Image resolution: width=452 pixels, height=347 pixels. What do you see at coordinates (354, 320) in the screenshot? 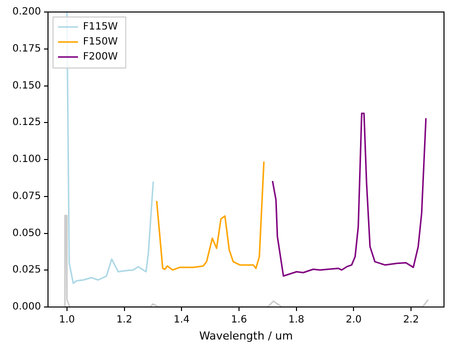
I see `x-tick-label: 2.0` at bounding box center [354, 320].